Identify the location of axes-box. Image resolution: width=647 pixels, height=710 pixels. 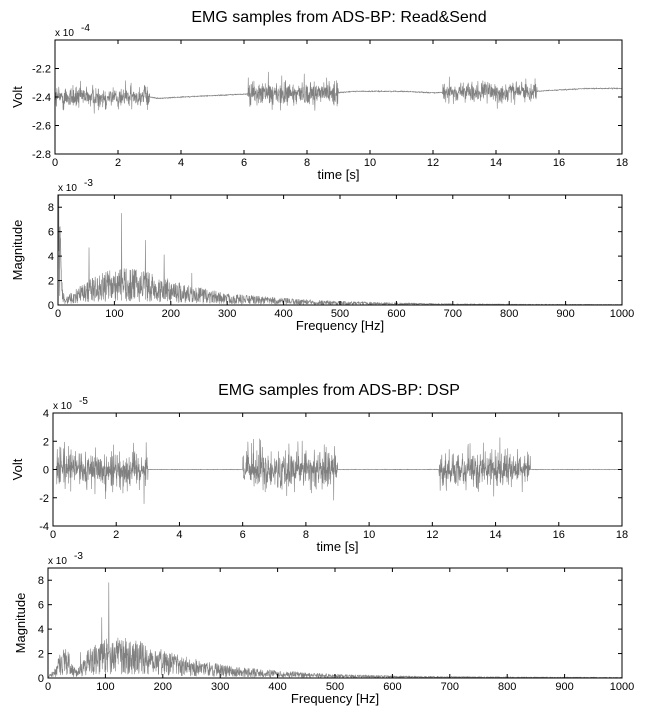
(340, 250).